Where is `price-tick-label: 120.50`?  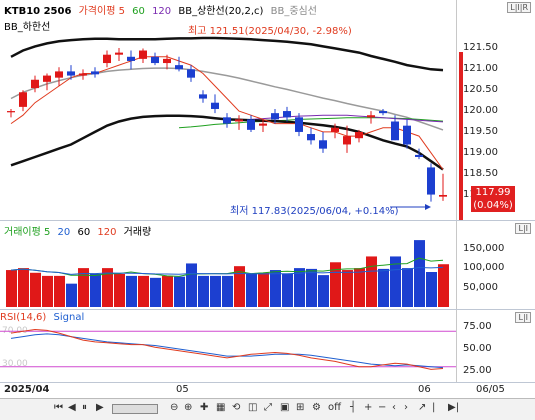 price-tick-label: 120.50 is located at coordinates (480, 90).